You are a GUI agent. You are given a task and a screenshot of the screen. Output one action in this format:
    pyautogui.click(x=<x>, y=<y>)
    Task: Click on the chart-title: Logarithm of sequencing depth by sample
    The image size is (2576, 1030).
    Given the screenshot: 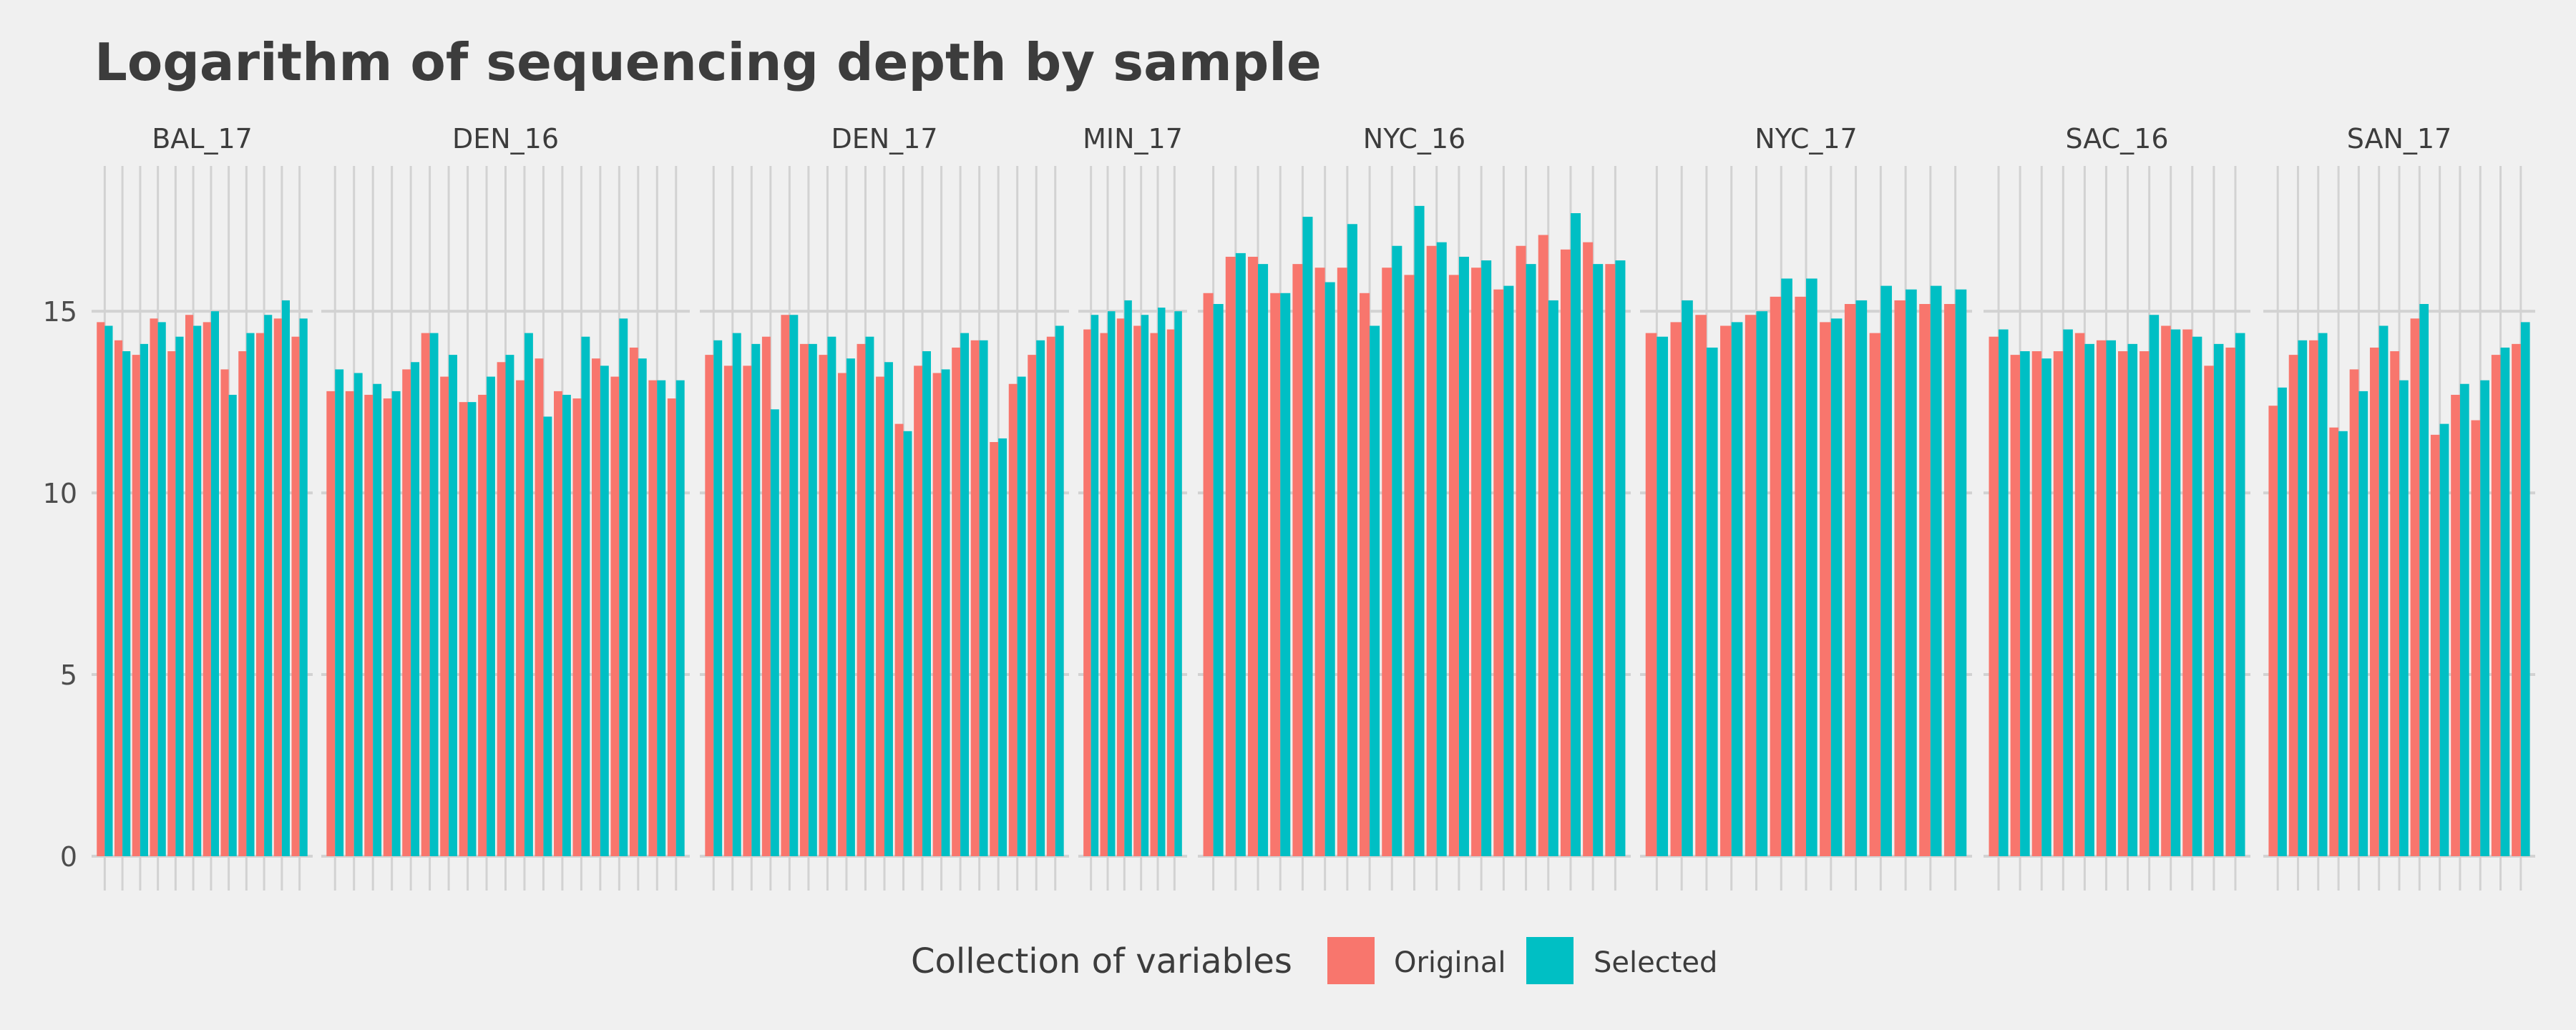 What is the action you would take?
    pyautogui.click(x=708, y=62)
    